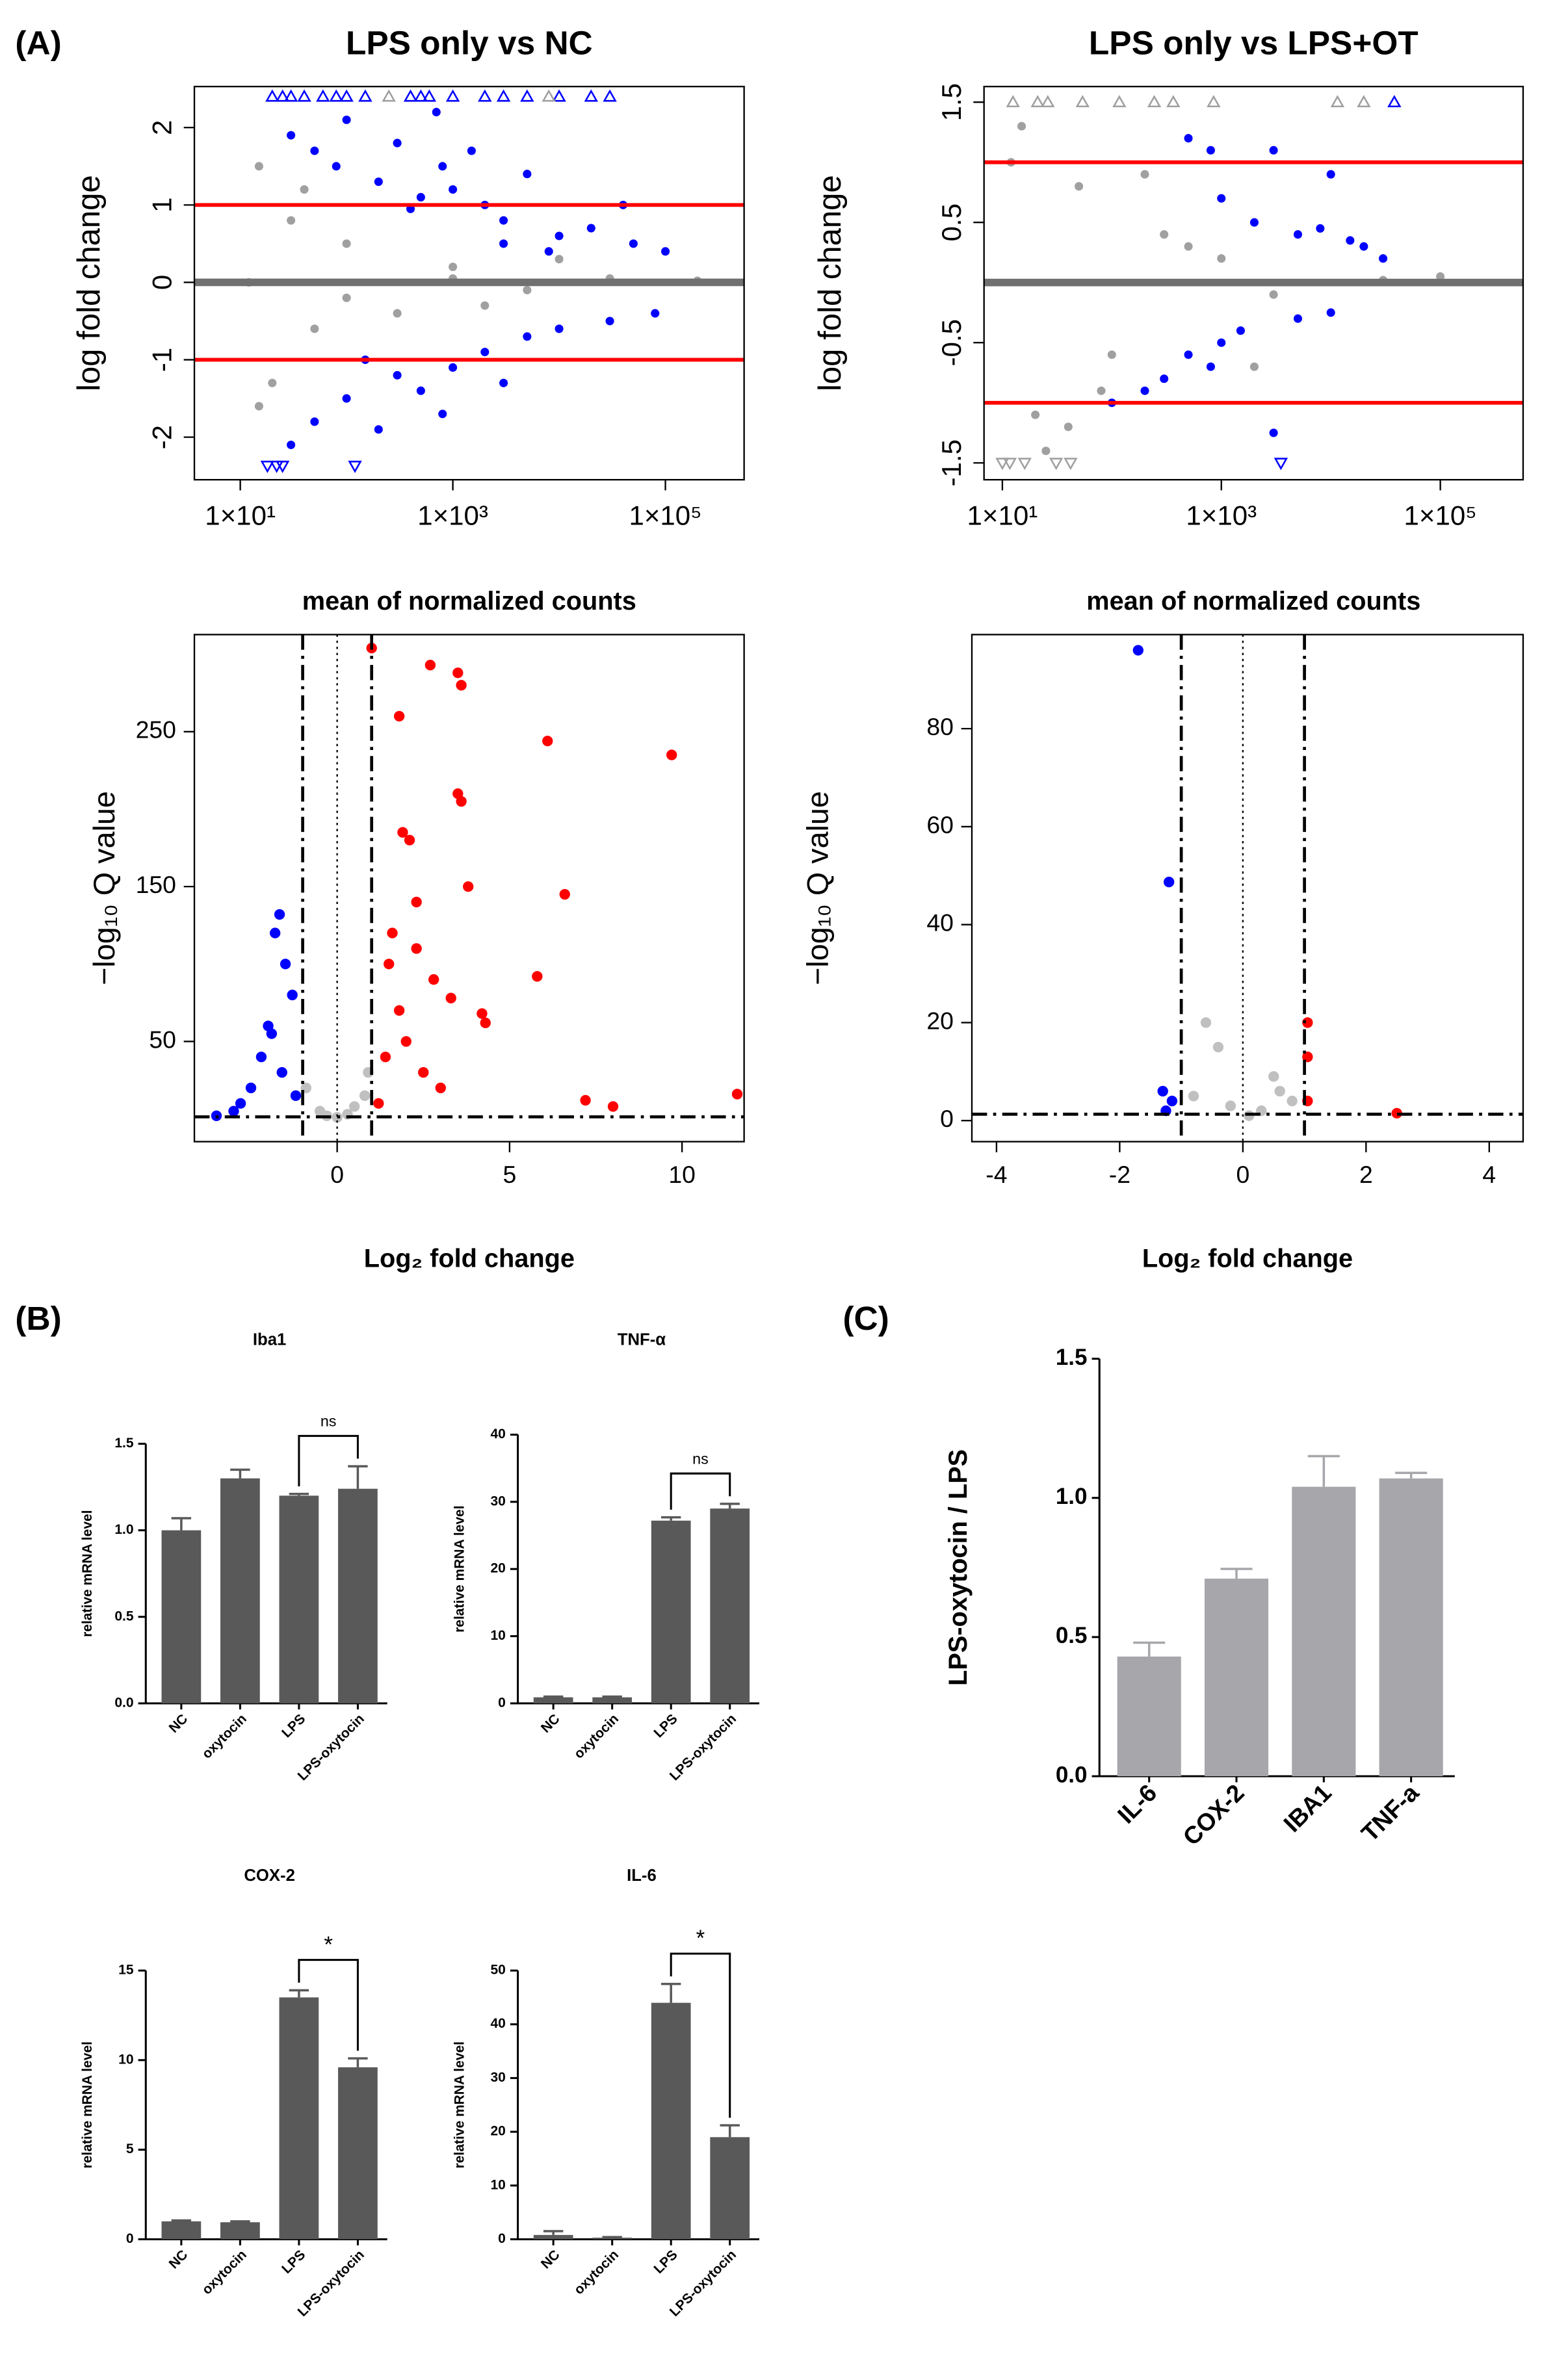 The image size is (1555, 2380). What do you see at coordinates (642, 1339) in the screenshot?
I see `chart-title: TNF-α` at bounding box center [642, 1339].